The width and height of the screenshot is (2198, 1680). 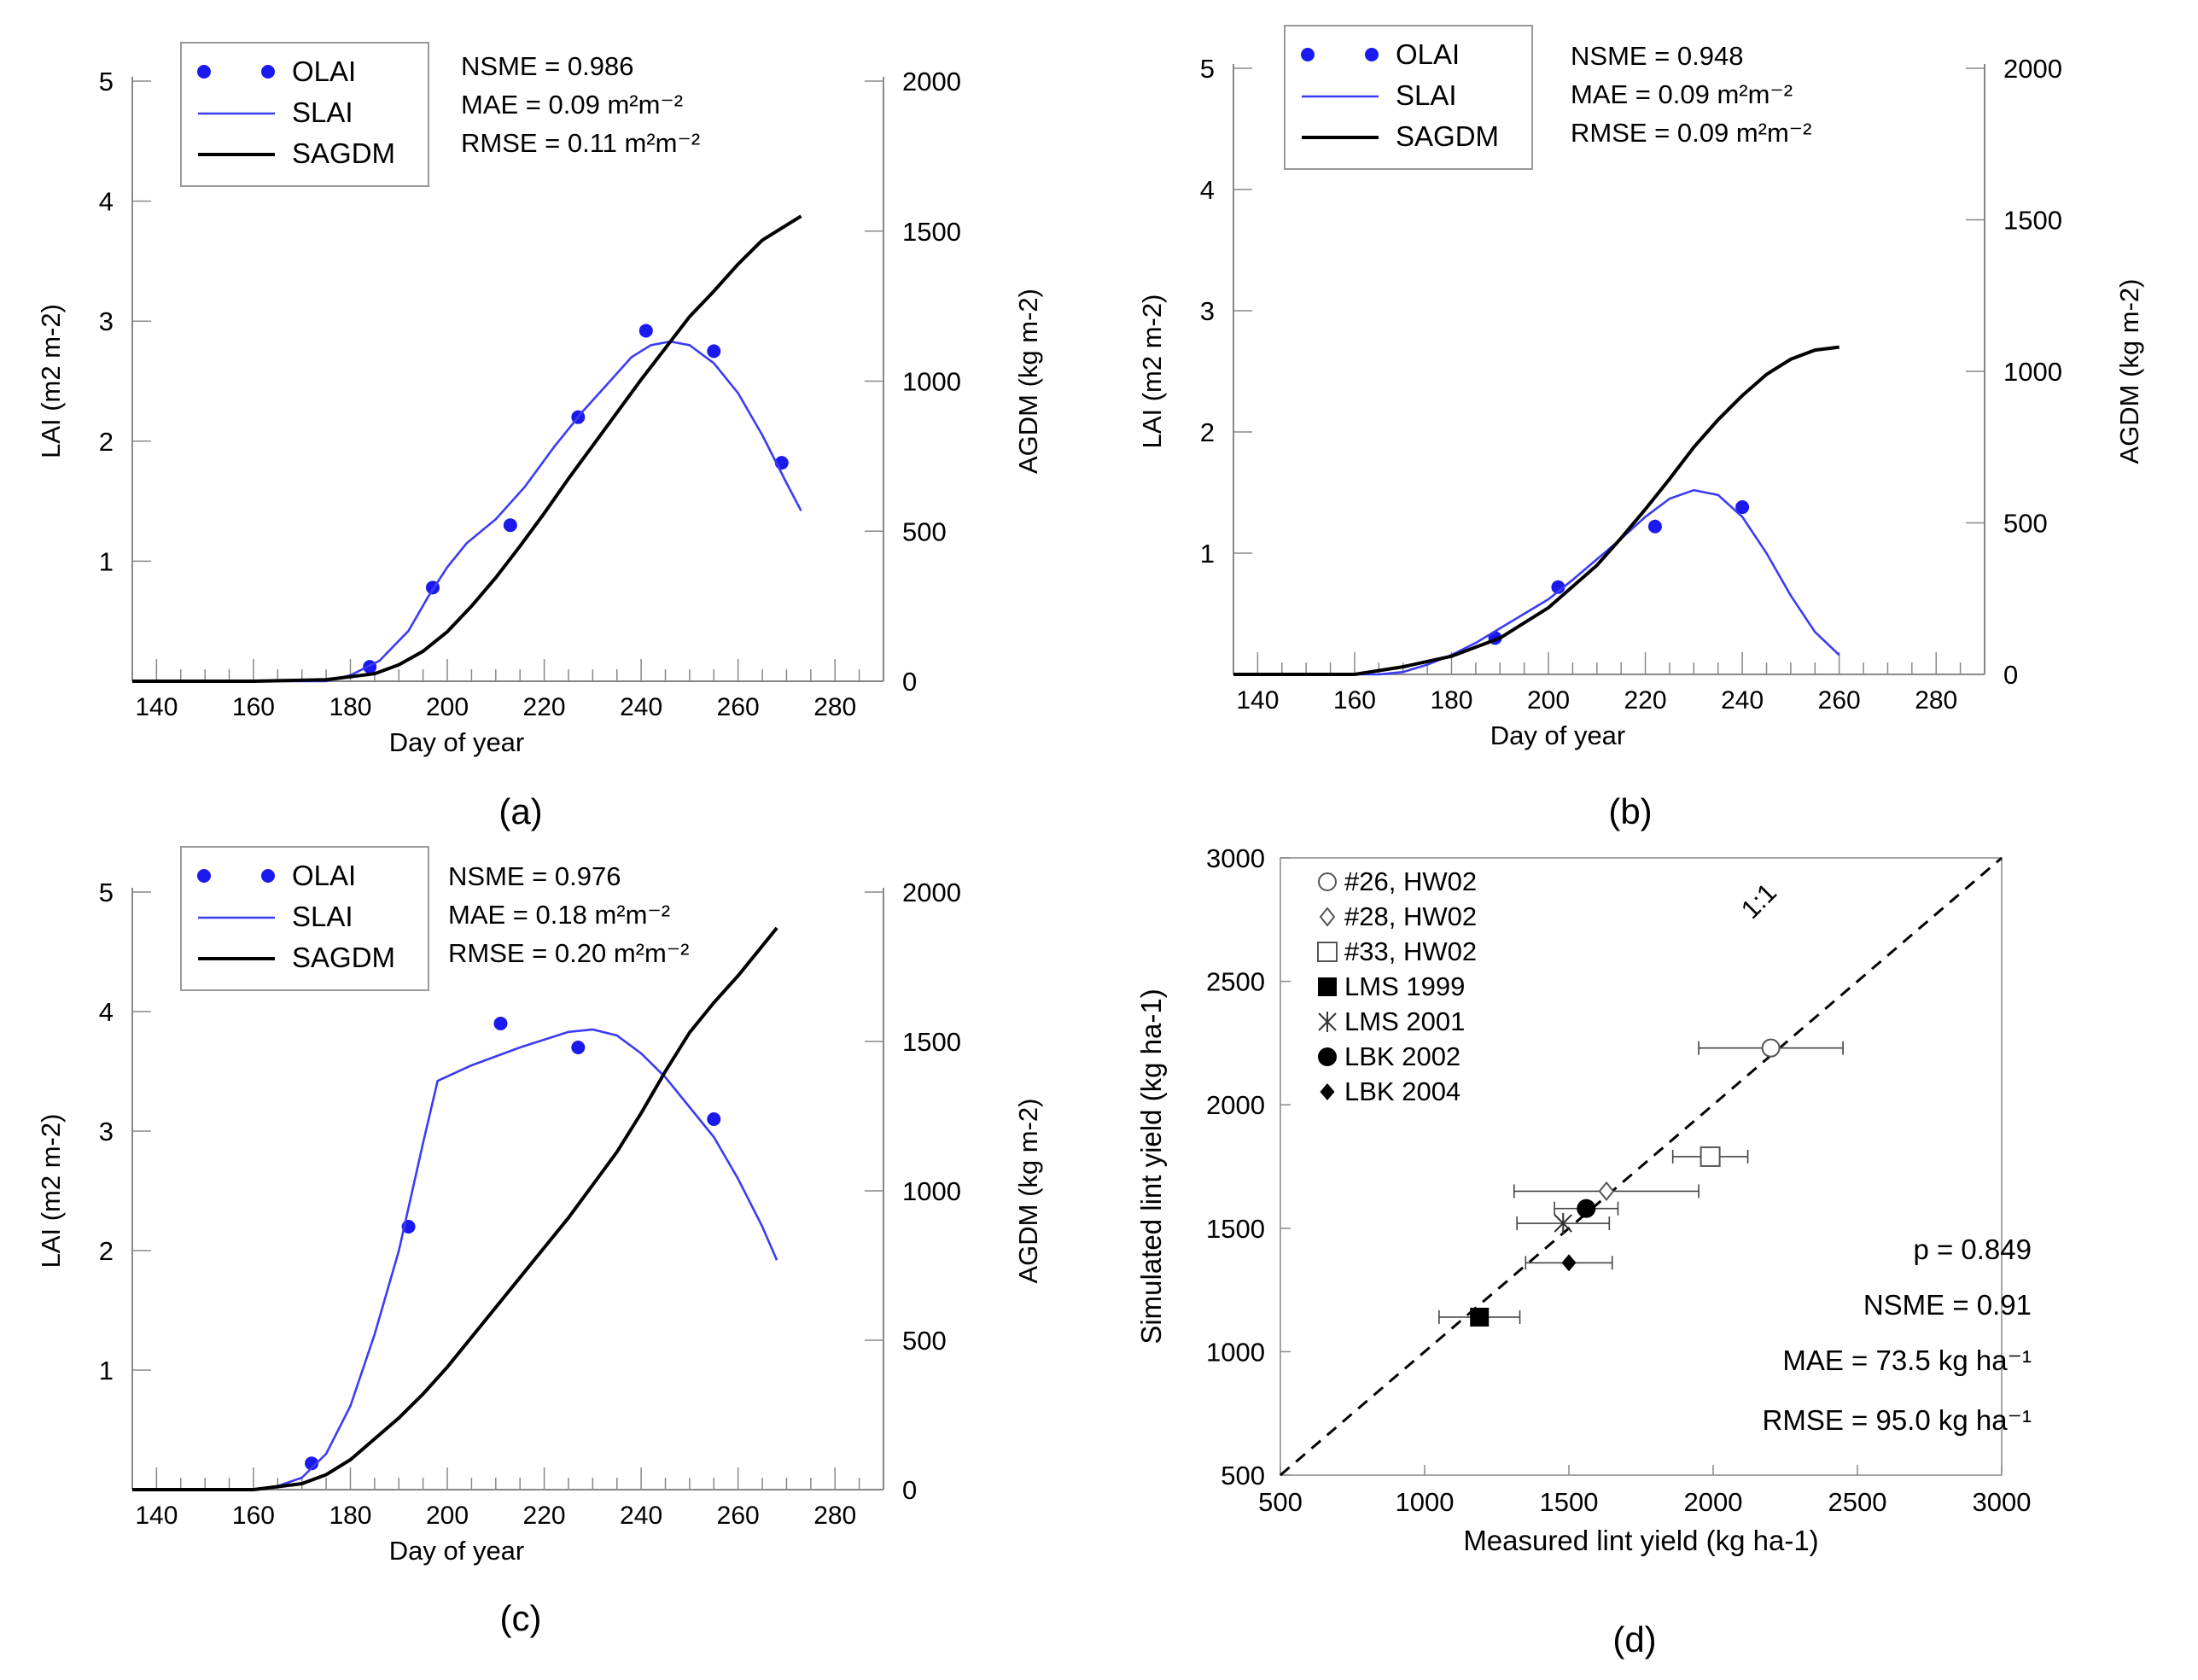 What do you see at coordinates (1569, 1502) in the screenshot?
I see `x-tick-label: 1500` at bounding box center [1569, 1502].